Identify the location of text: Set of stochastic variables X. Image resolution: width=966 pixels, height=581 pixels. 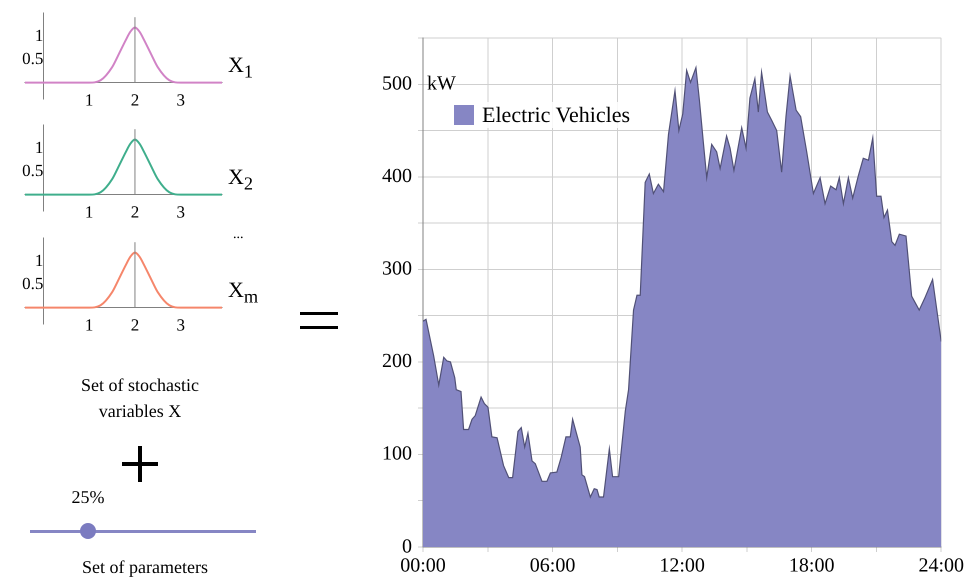
(140, 398).